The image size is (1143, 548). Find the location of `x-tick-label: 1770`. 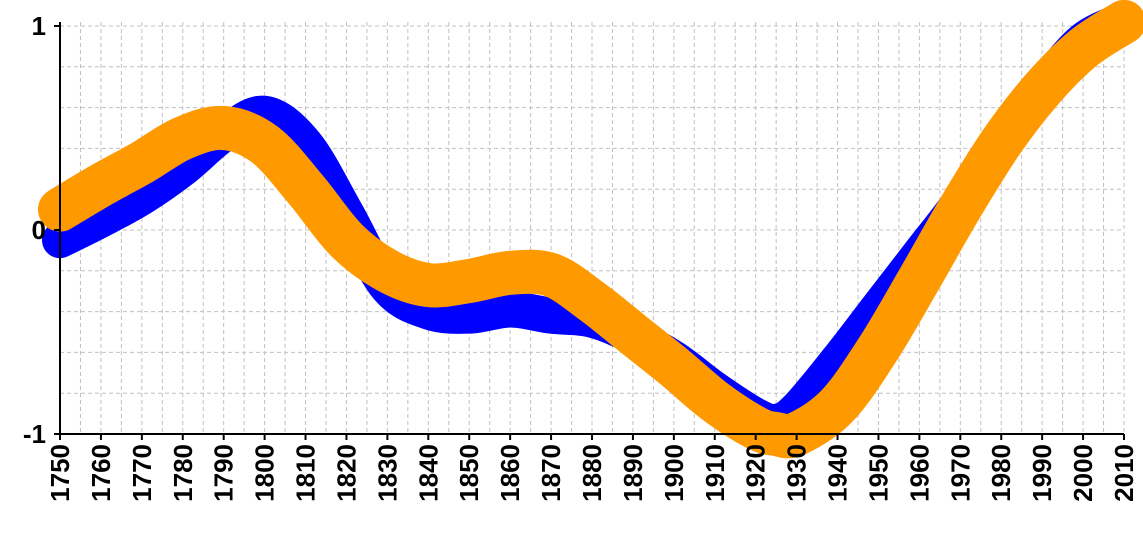

x-tick-label: 1770 is located at coordinates (142, 473).